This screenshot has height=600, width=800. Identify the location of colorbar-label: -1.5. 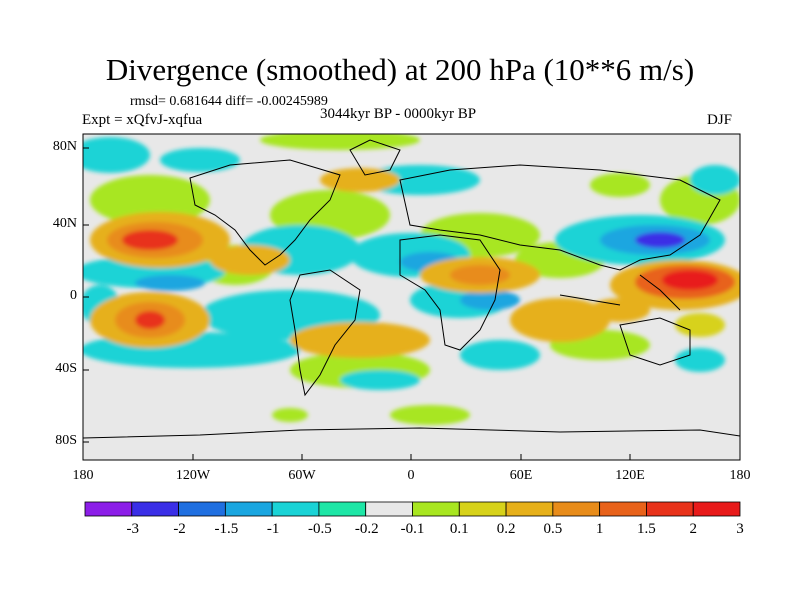
(226, 529).